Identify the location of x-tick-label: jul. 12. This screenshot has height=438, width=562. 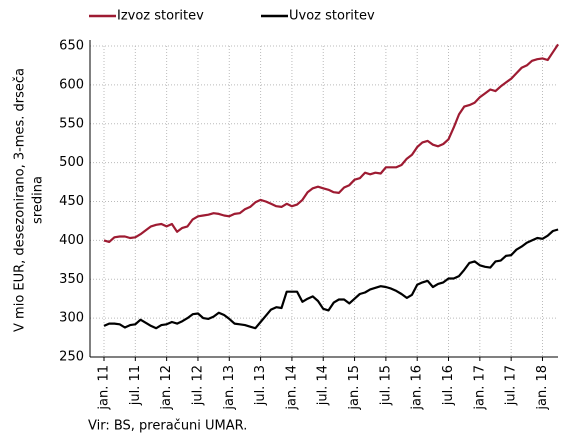
(197, 385).